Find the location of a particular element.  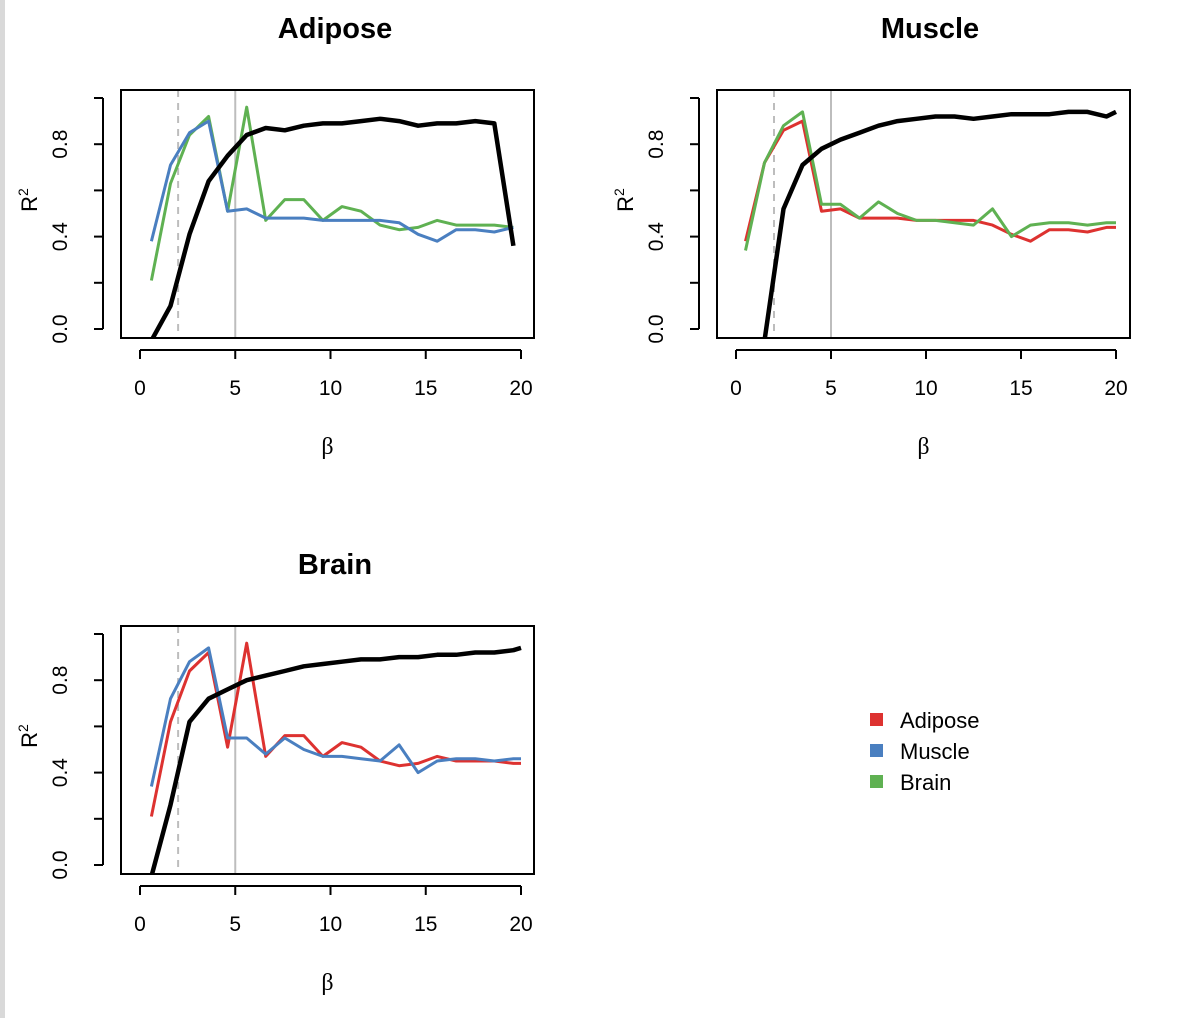

chart-title: Adipose is located at coordinates (335, 29).